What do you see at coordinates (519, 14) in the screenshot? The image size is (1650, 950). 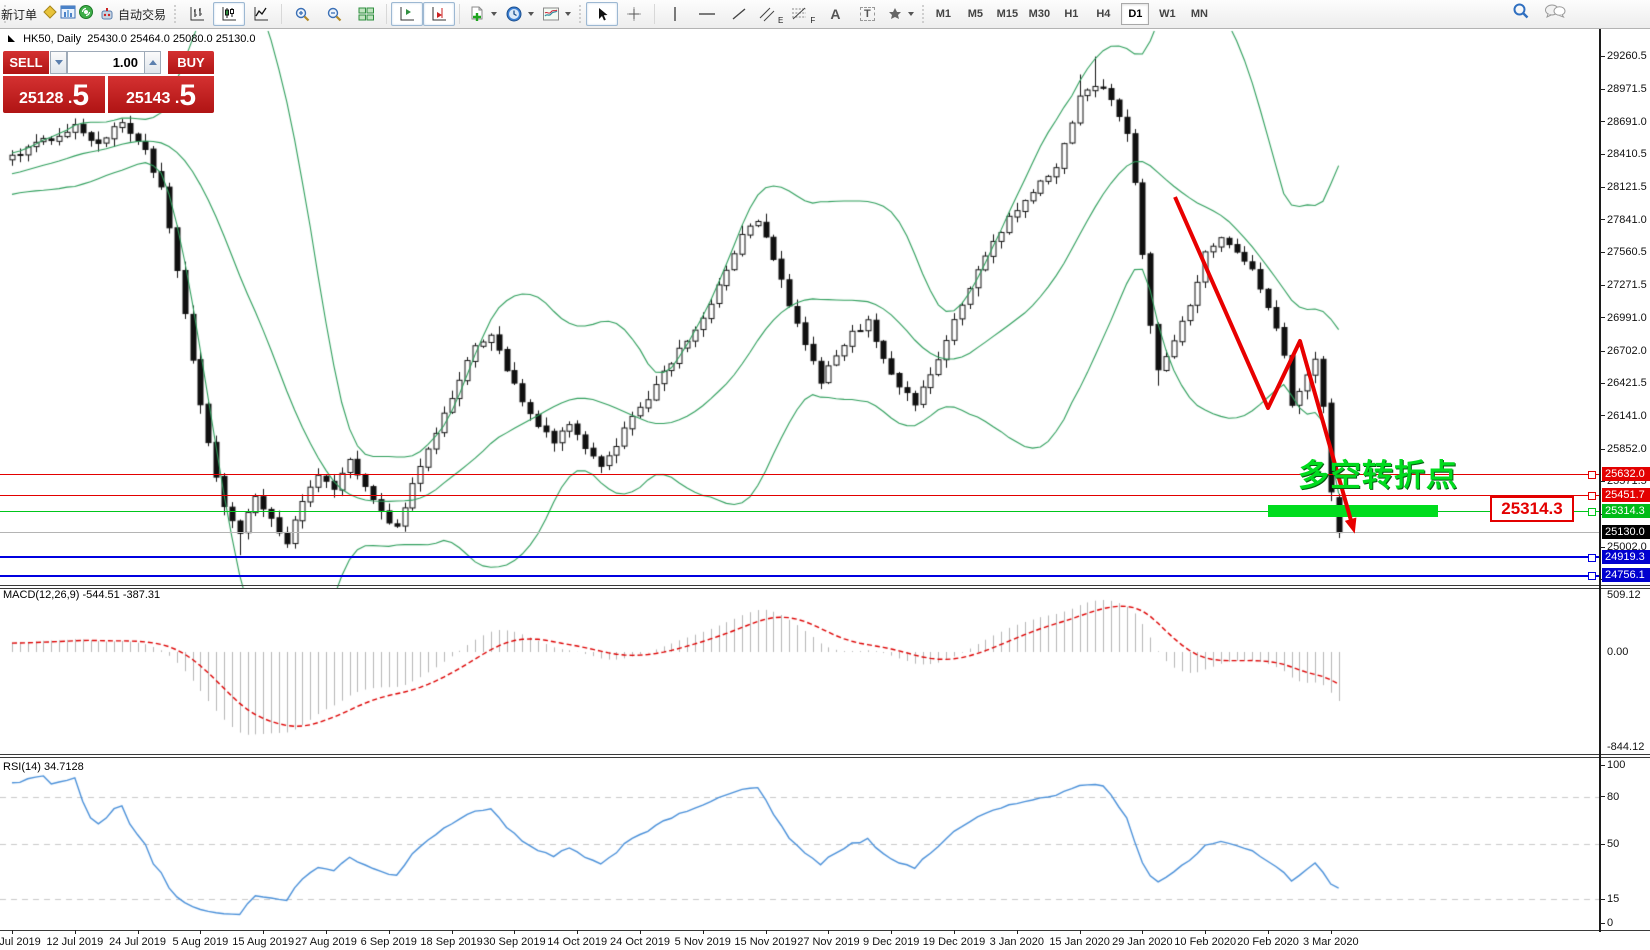 I see `periods-button` at bounding box center [519, 14].